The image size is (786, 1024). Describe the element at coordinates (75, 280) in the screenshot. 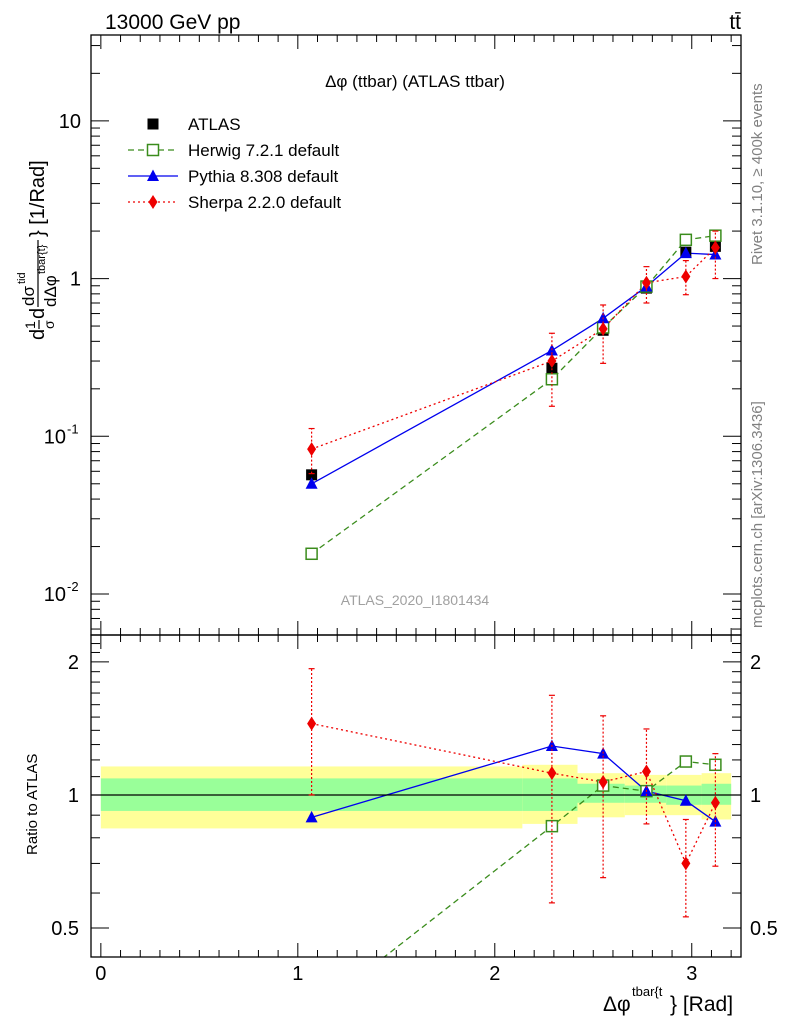

I see `y-tick-label-main-1: 1` at that location.